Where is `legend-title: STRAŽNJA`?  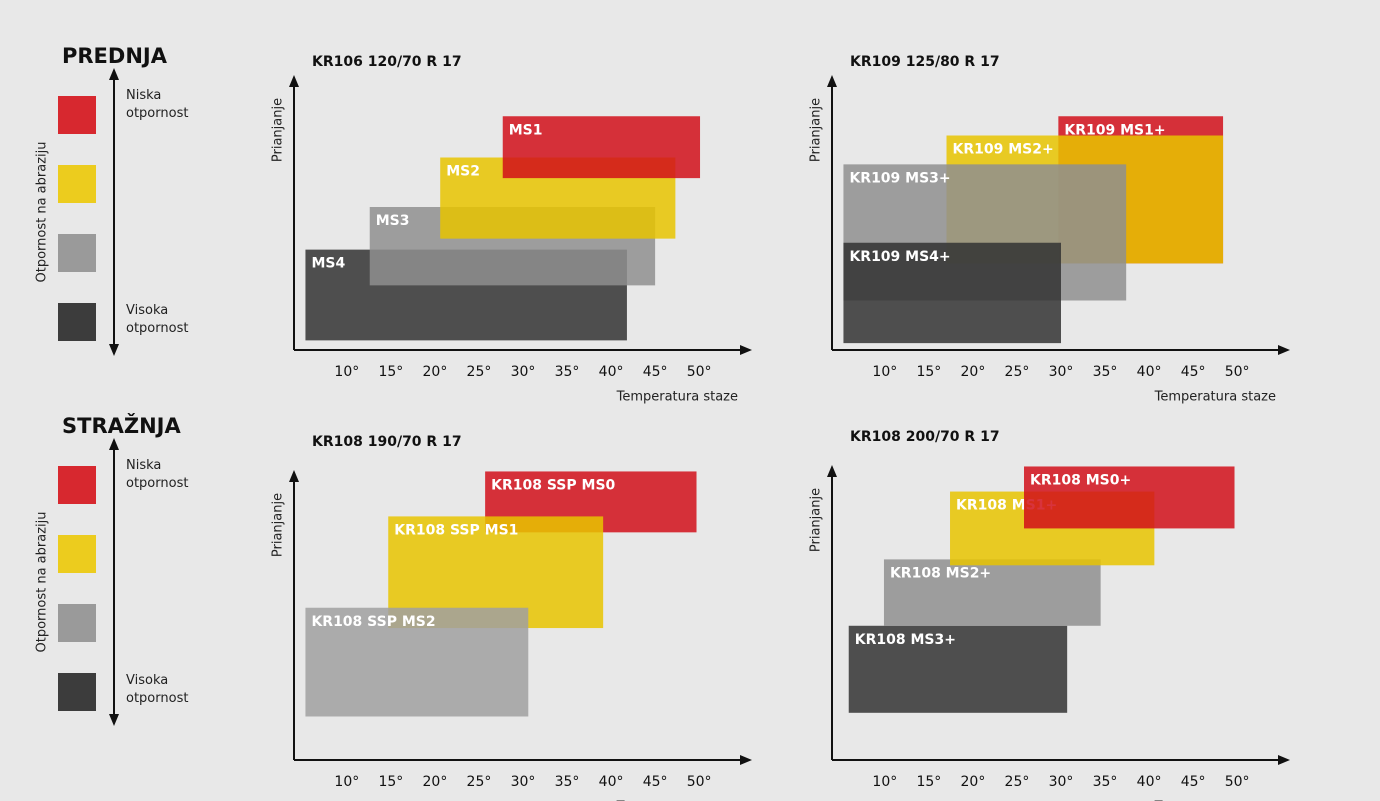
legend-title: STRAŽNJA is located at coordinates (121, 425).